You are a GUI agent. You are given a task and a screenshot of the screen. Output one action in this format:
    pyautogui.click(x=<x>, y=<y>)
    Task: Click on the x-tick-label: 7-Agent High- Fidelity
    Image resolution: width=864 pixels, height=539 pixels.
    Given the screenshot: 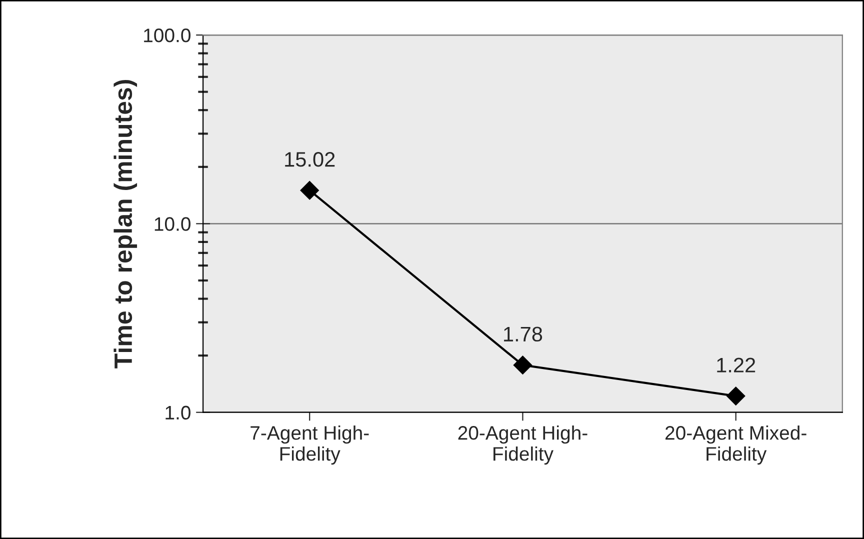 What is the action you would take?
    pyautogui.click(x=309, y=445)
    